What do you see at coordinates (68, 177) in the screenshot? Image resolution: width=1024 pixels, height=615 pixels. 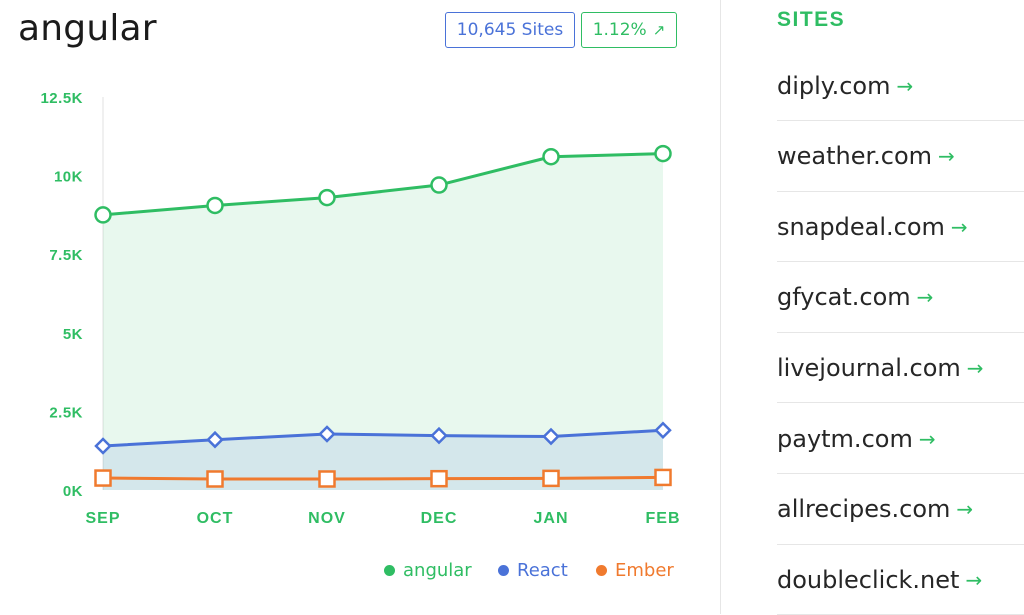 I see `y-tick-label: 10K` at bounding box center [68, 177].